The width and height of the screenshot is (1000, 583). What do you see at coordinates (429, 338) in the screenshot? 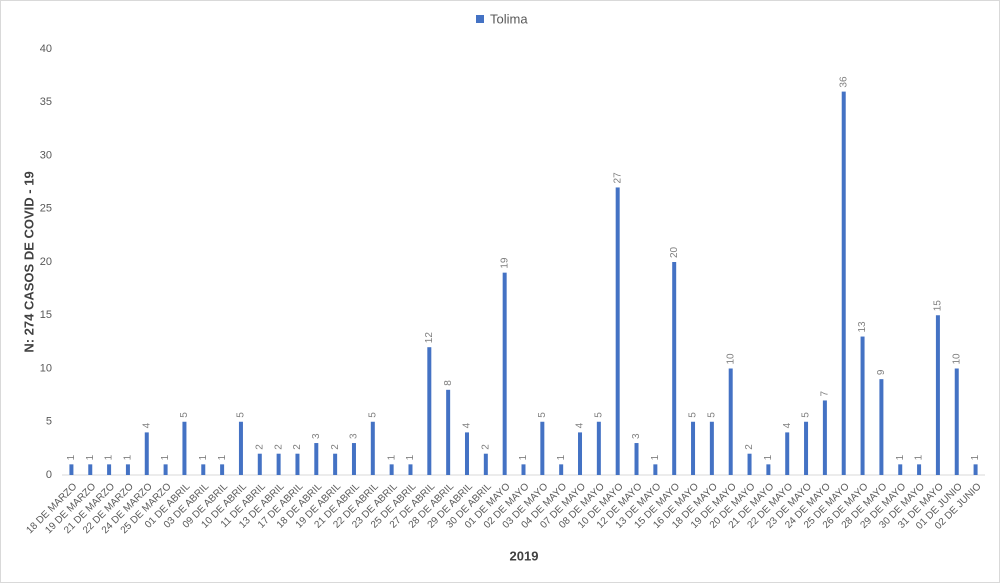
I see `value-label: 12` at bounding box center [429, 338].